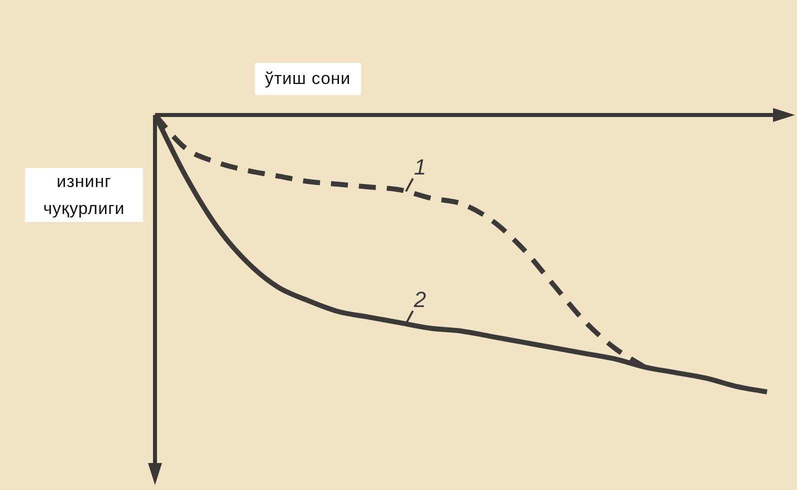 This screenshot has height=490, width=797. What do you see at coordinates (308, 79) in the screenshot?
I see `x-axis-title: ўтиш сони` at bounding box center [308, 79].